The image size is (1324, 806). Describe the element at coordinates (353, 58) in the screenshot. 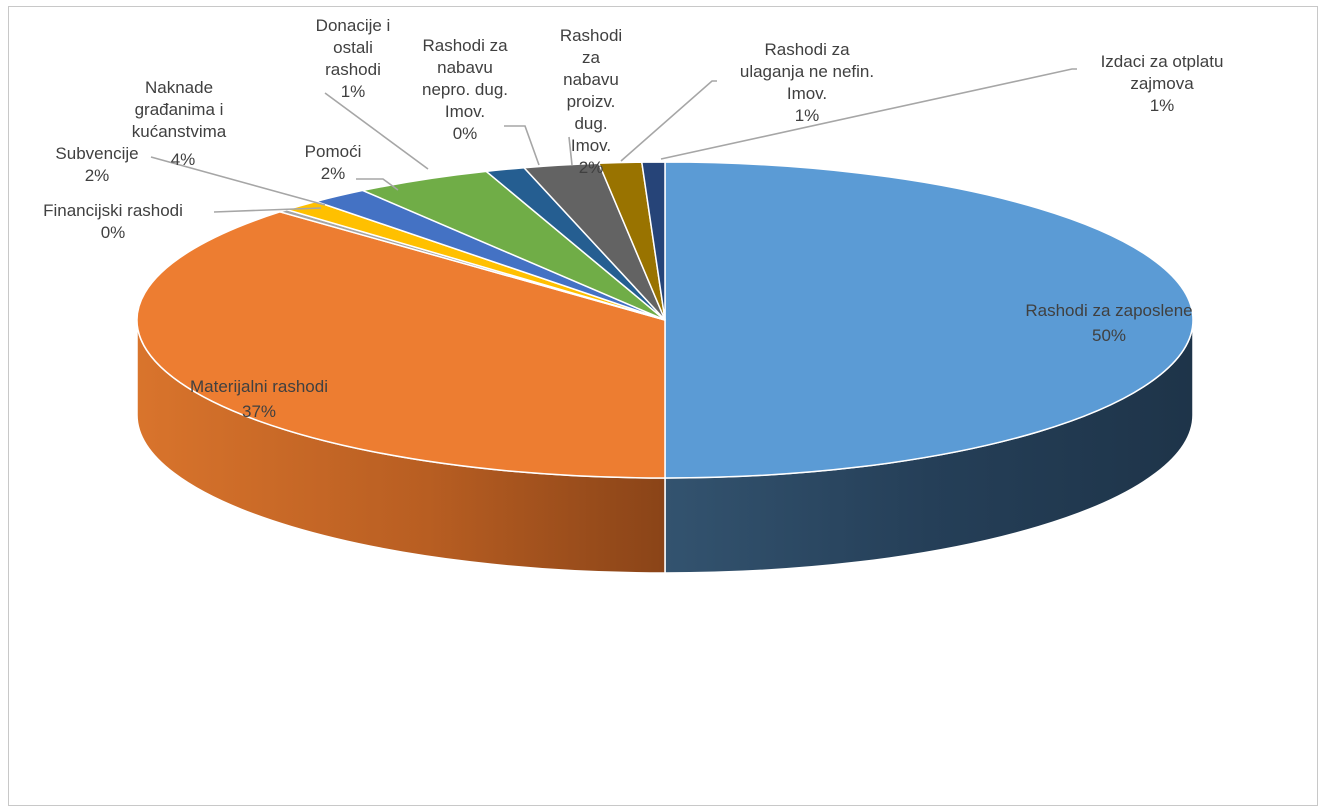

I see `data-label: Donacije i ostali rashodi 1%` at that location.